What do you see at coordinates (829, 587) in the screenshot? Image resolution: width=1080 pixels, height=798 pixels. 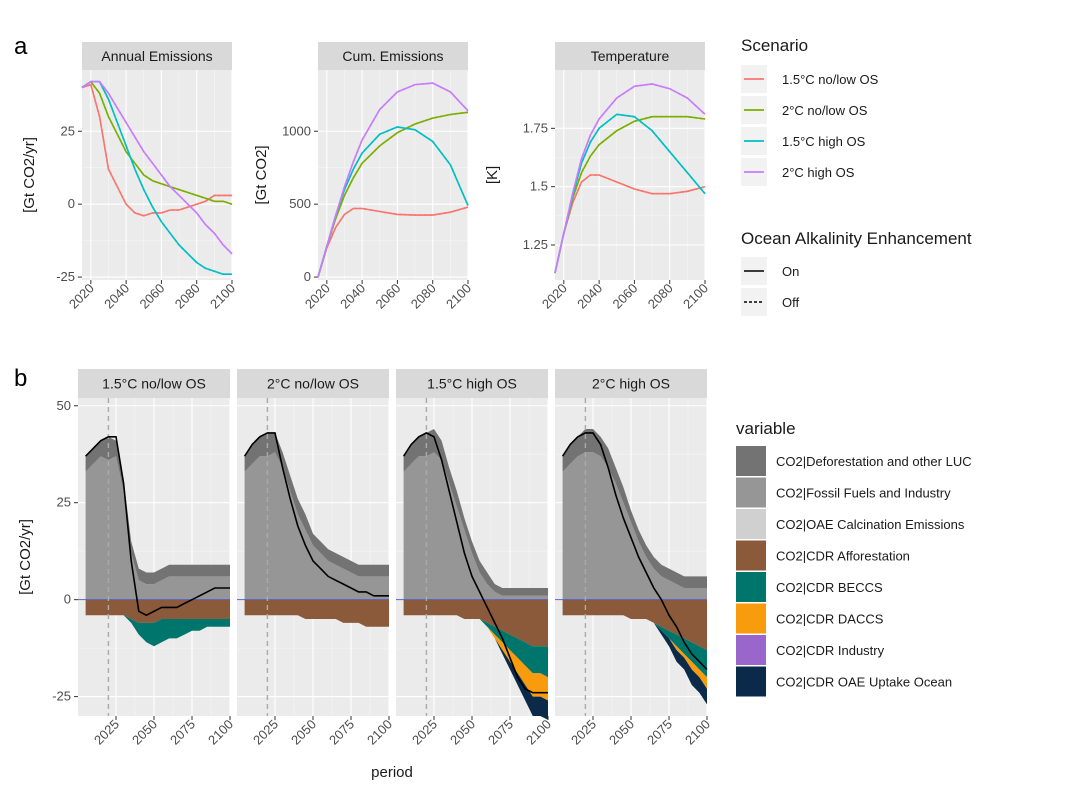 I see `legend-label: CO2|CDR BECCS` at bounding box center [829, 587].